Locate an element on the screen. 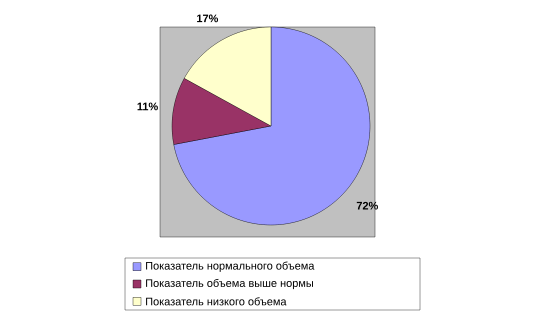 Image resolution: width=552 pixels, height=324 pixels. data-label: 11% is located at coordinates (148, 106).